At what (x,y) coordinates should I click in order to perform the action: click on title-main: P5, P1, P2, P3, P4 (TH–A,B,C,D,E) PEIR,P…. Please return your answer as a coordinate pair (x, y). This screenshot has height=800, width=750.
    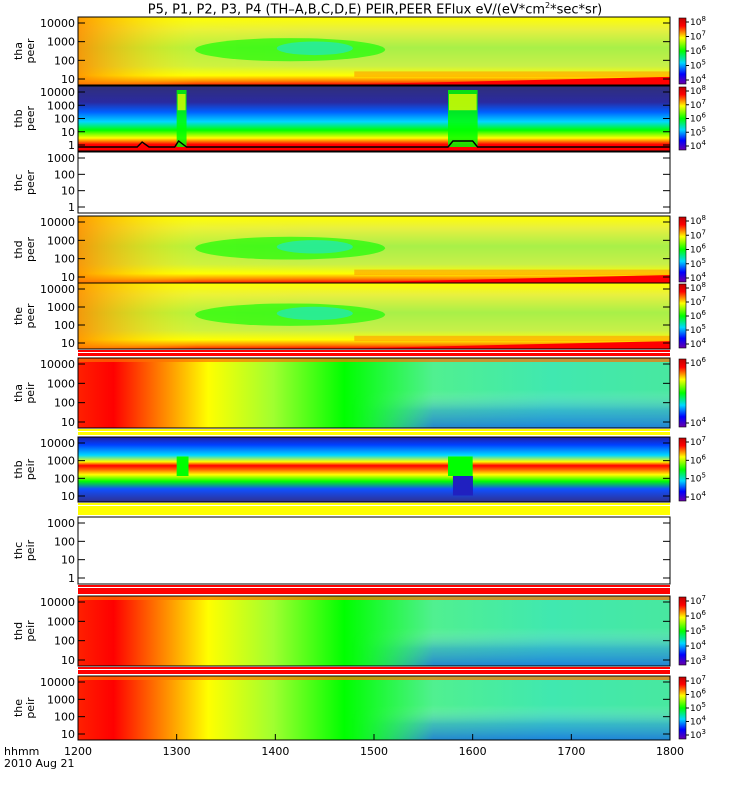
    Looking at the image, I should click on (346, 10).